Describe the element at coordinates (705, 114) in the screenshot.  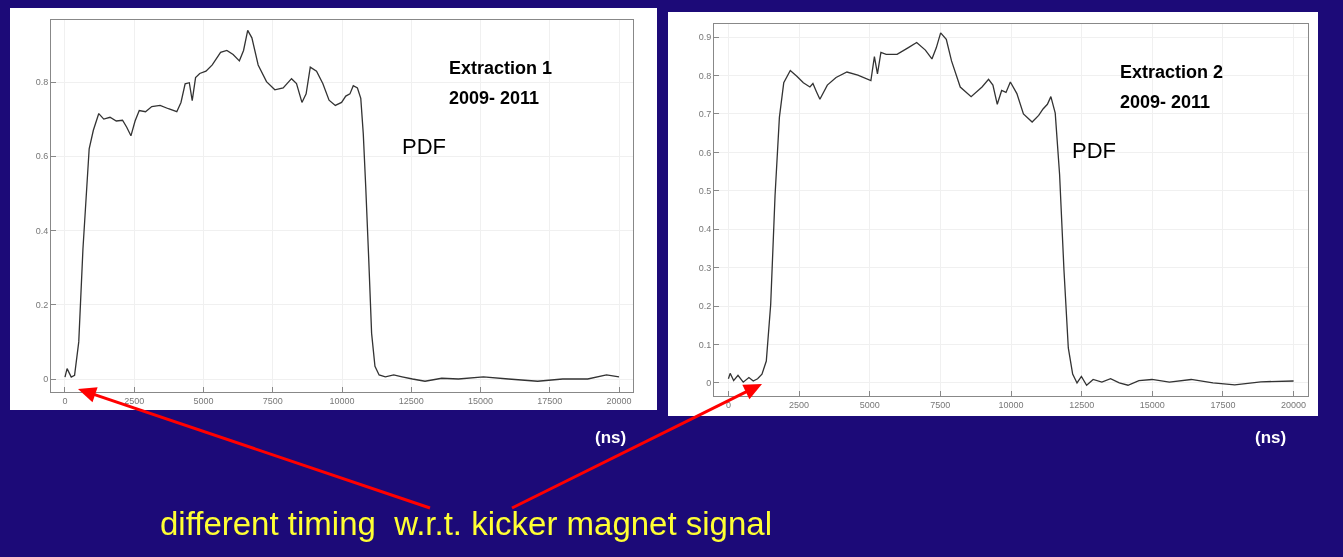
I see `y-tick-label: 0.7` at that location.